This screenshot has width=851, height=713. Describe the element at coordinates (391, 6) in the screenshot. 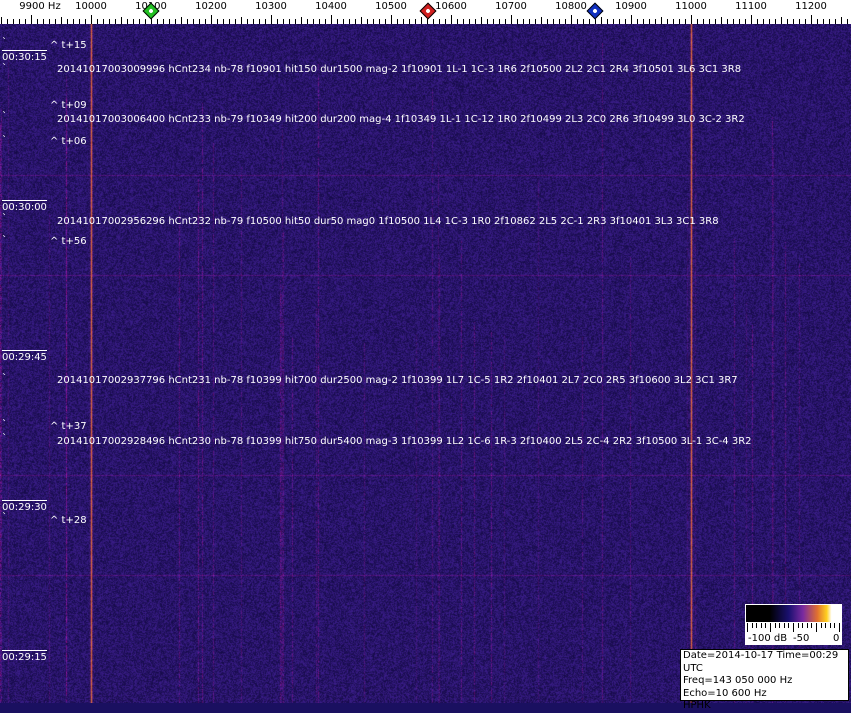

I see `axis-tick-label: 10500` at that location.